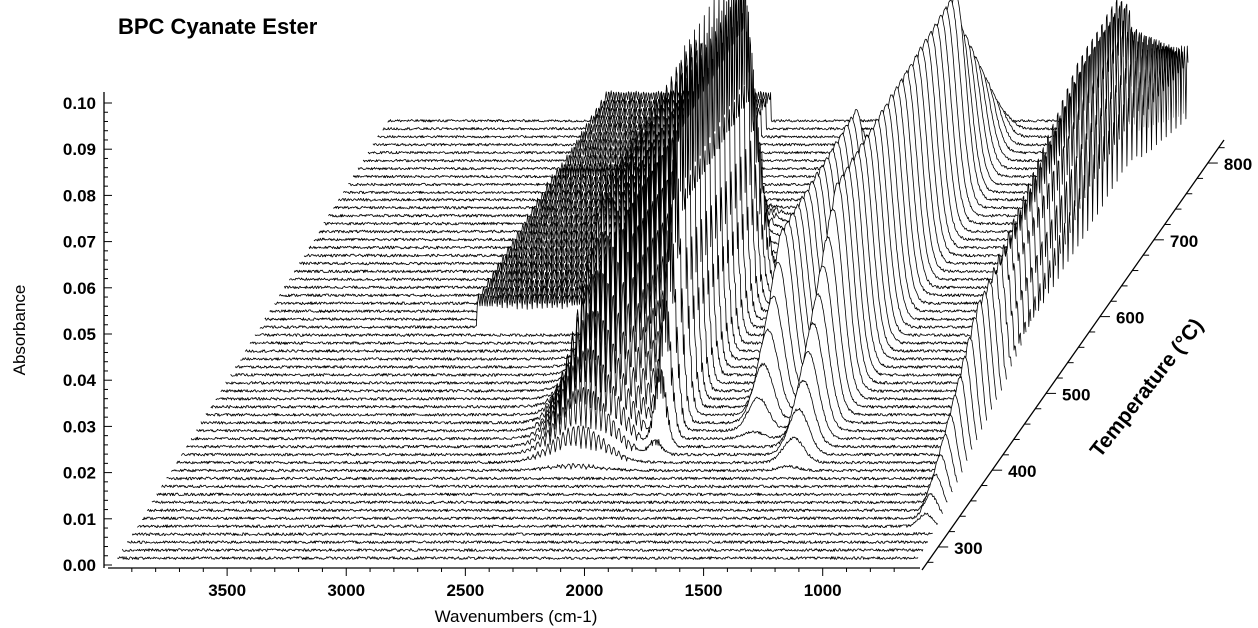 The width and height of the screenshot is (1258, 628). What do you see at coordinates (465, 590) in the screenshot?
I see `wavenumber-tick-label: 2500` at bounding box center [465, 590].